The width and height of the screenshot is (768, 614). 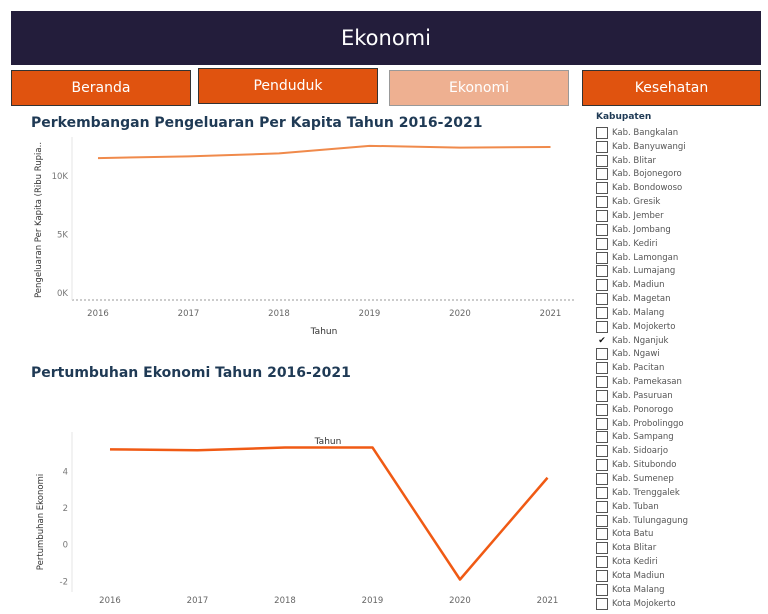 I want to click on filter-item: Kab. Situbondo, so click(x=681, y=465).